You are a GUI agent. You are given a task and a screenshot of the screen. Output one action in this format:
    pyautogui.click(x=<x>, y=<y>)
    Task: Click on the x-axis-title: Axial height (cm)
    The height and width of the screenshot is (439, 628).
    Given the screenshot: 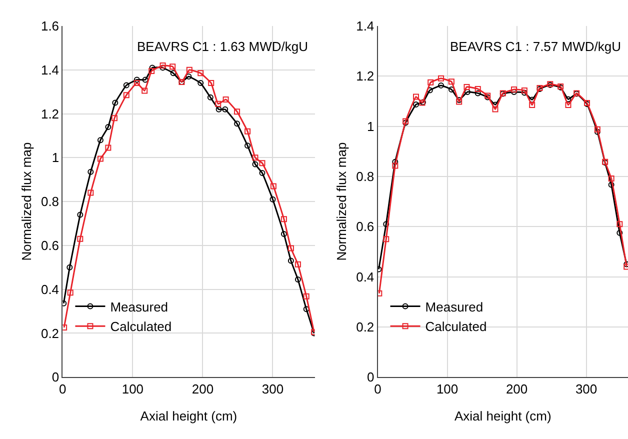 What is the action you would take?
    pyautogui.click(x=503, y=416)
    